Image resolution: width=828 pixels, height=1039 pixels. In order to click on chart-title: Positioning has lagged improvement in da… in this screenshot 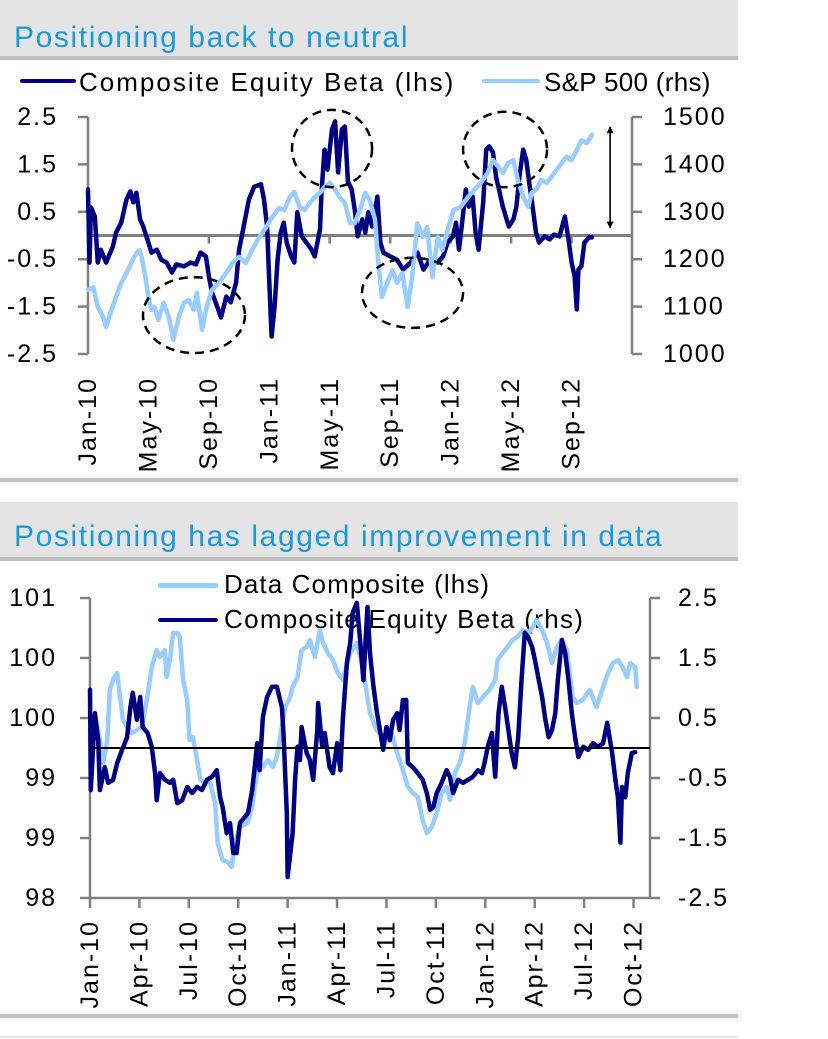, I will do `click(339, 536)`.